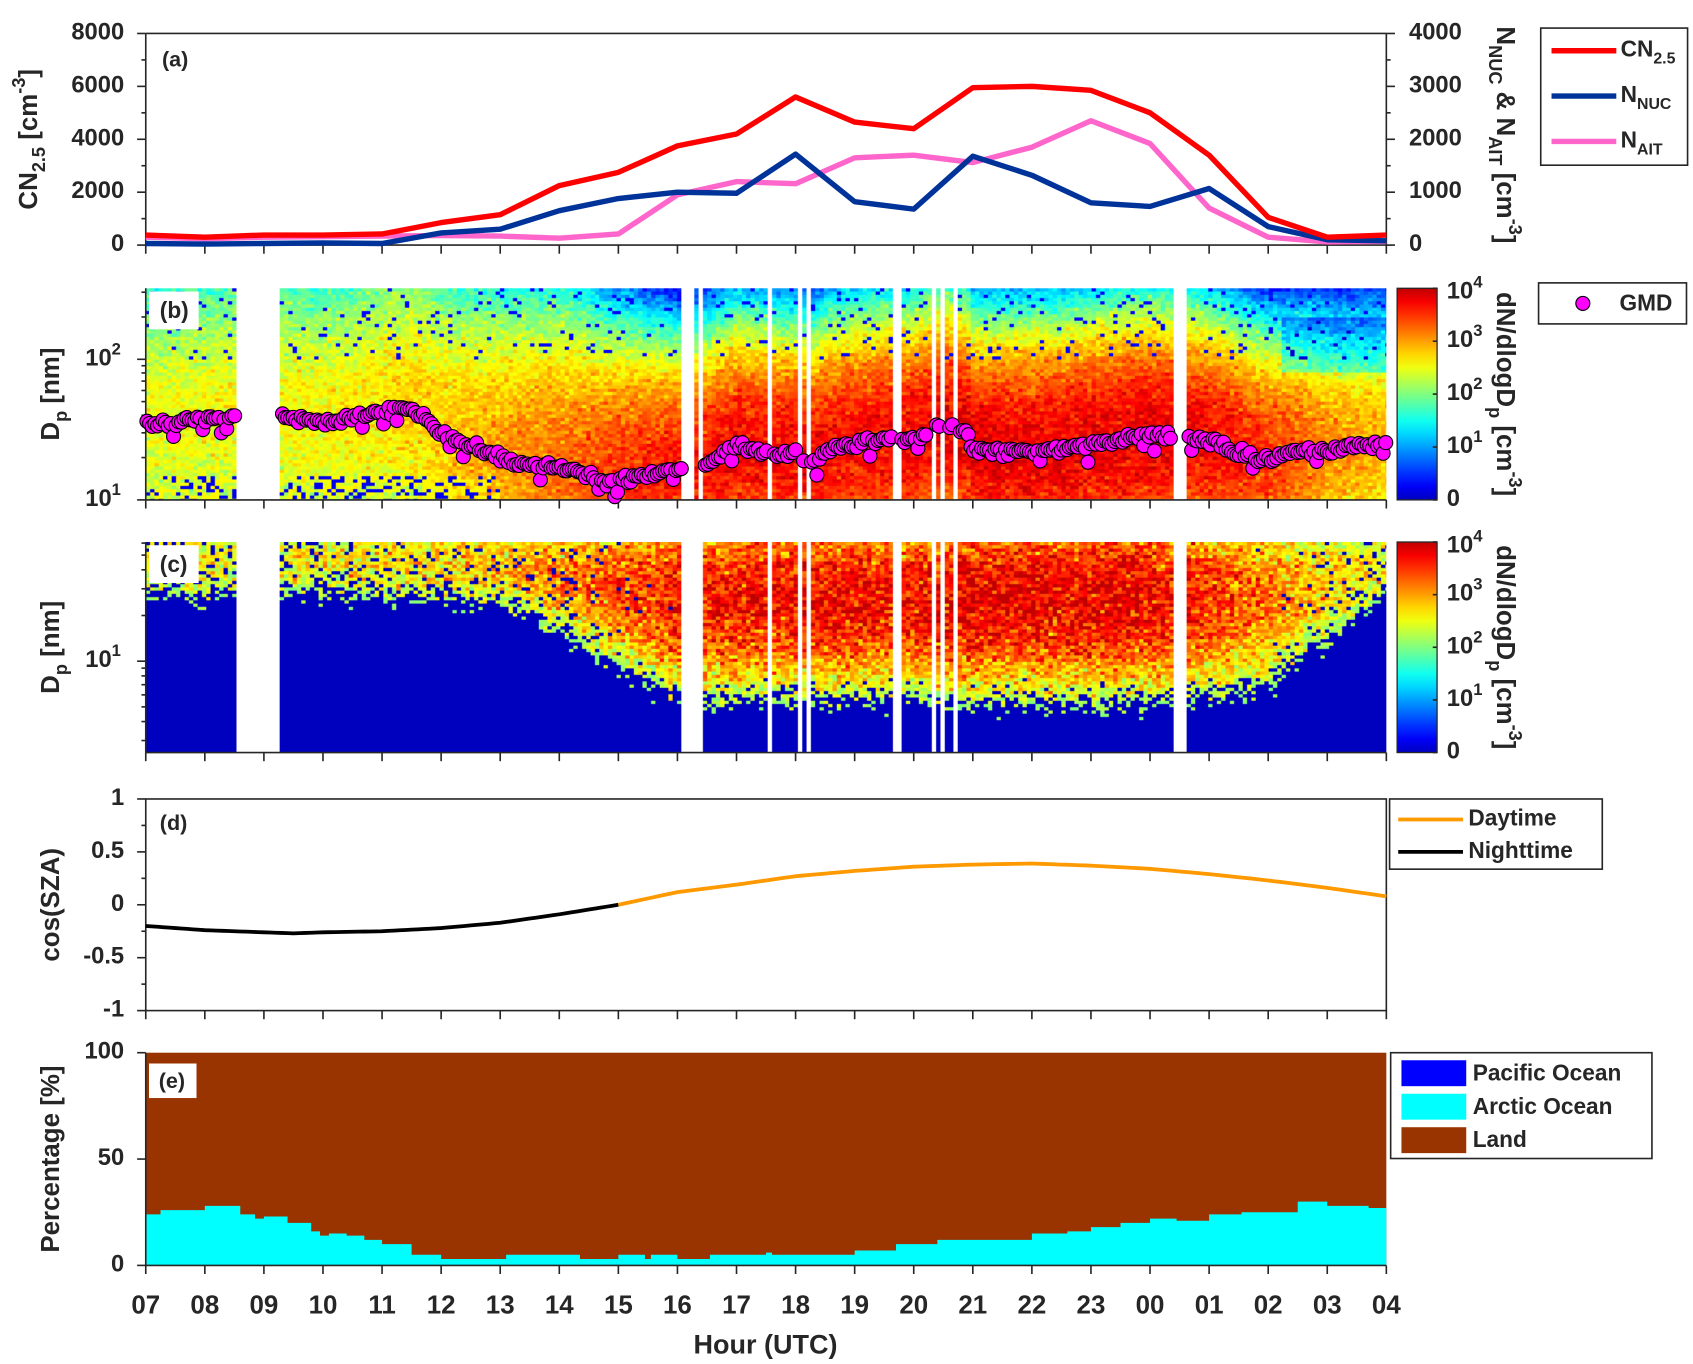 The height and width of the screenshot is (1364, 1693). I want to click on x-tick-label-part: 14, so click(559, 1305).